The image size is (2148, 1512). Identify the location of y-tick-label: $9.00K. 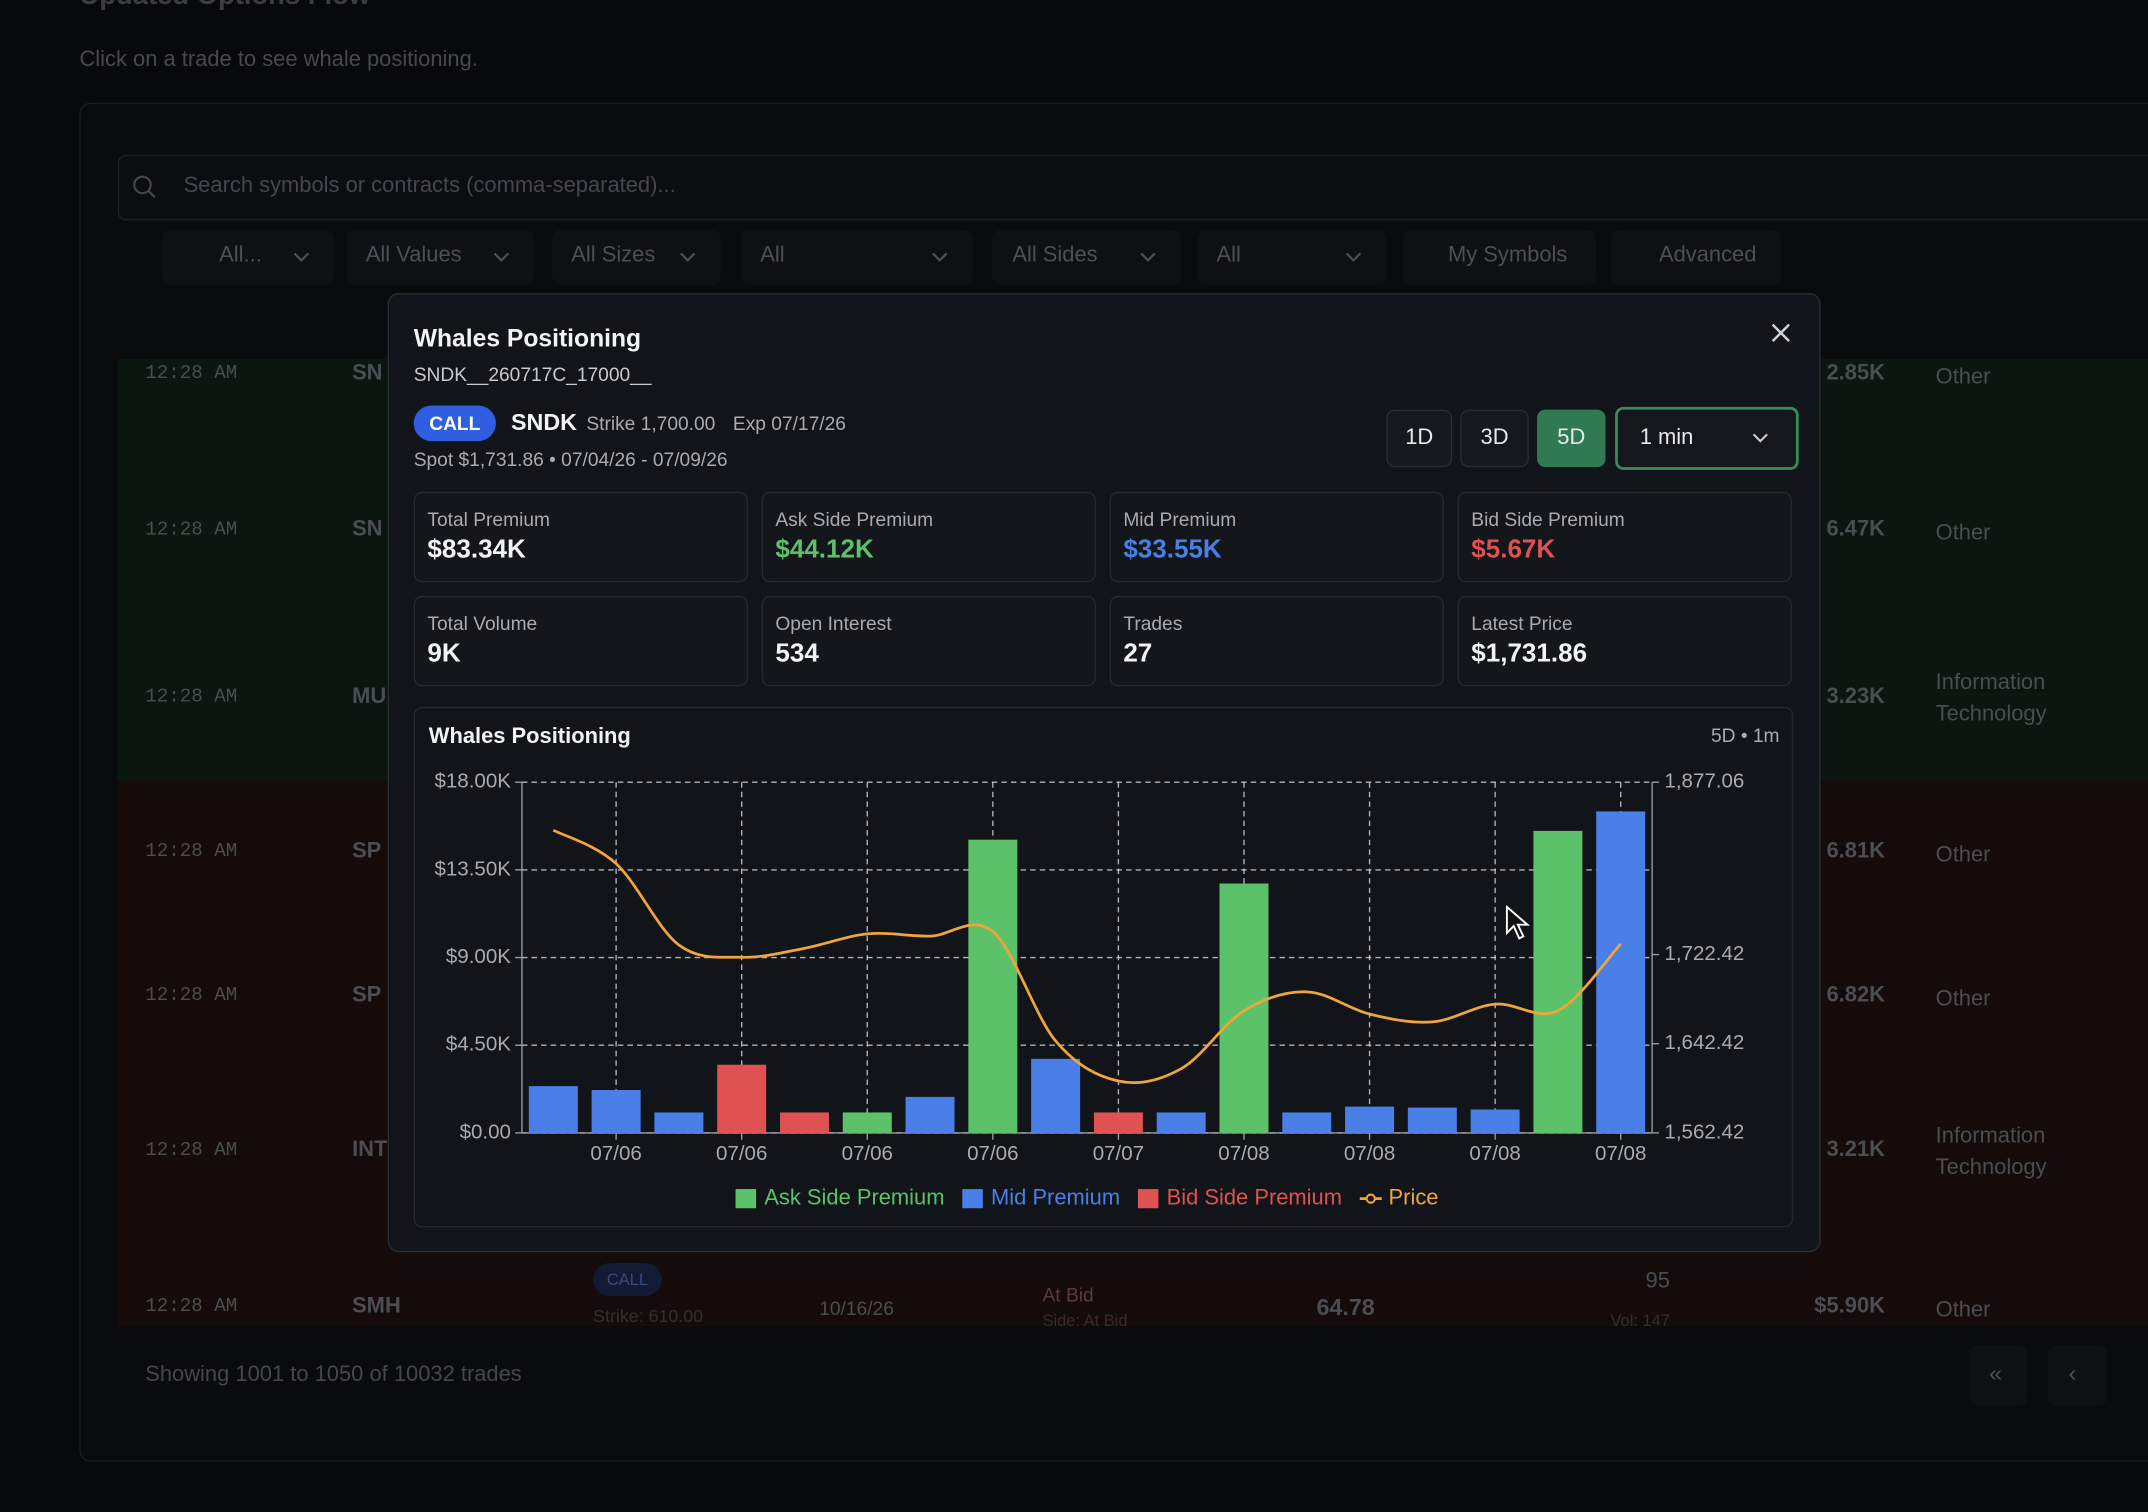
(478, 956).